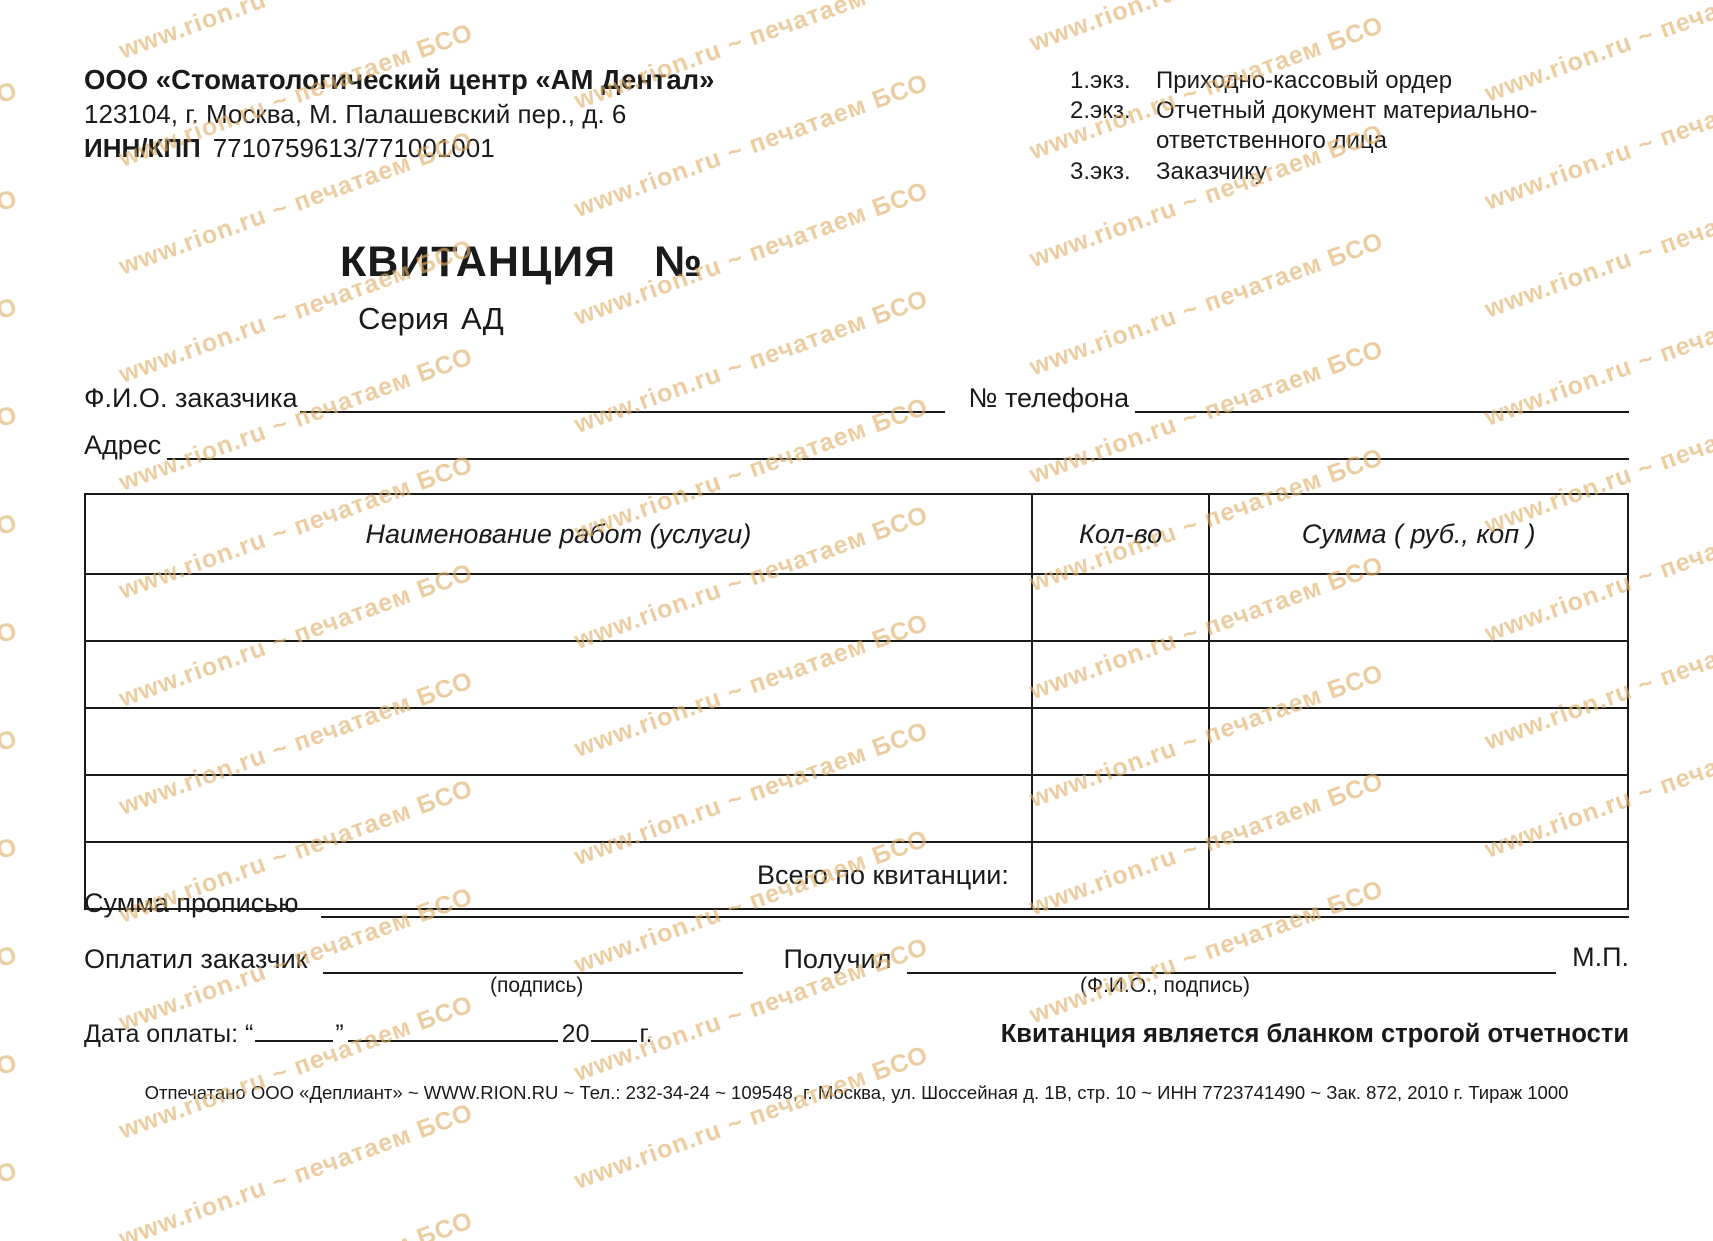 The height and width of the screenshot is (1241, 1713). What do you see at coordinates (1418, 534) in the screenshot?
I see `column-header-sum: Сумма ( руб., коп )` at bounding box center [1418, 534].